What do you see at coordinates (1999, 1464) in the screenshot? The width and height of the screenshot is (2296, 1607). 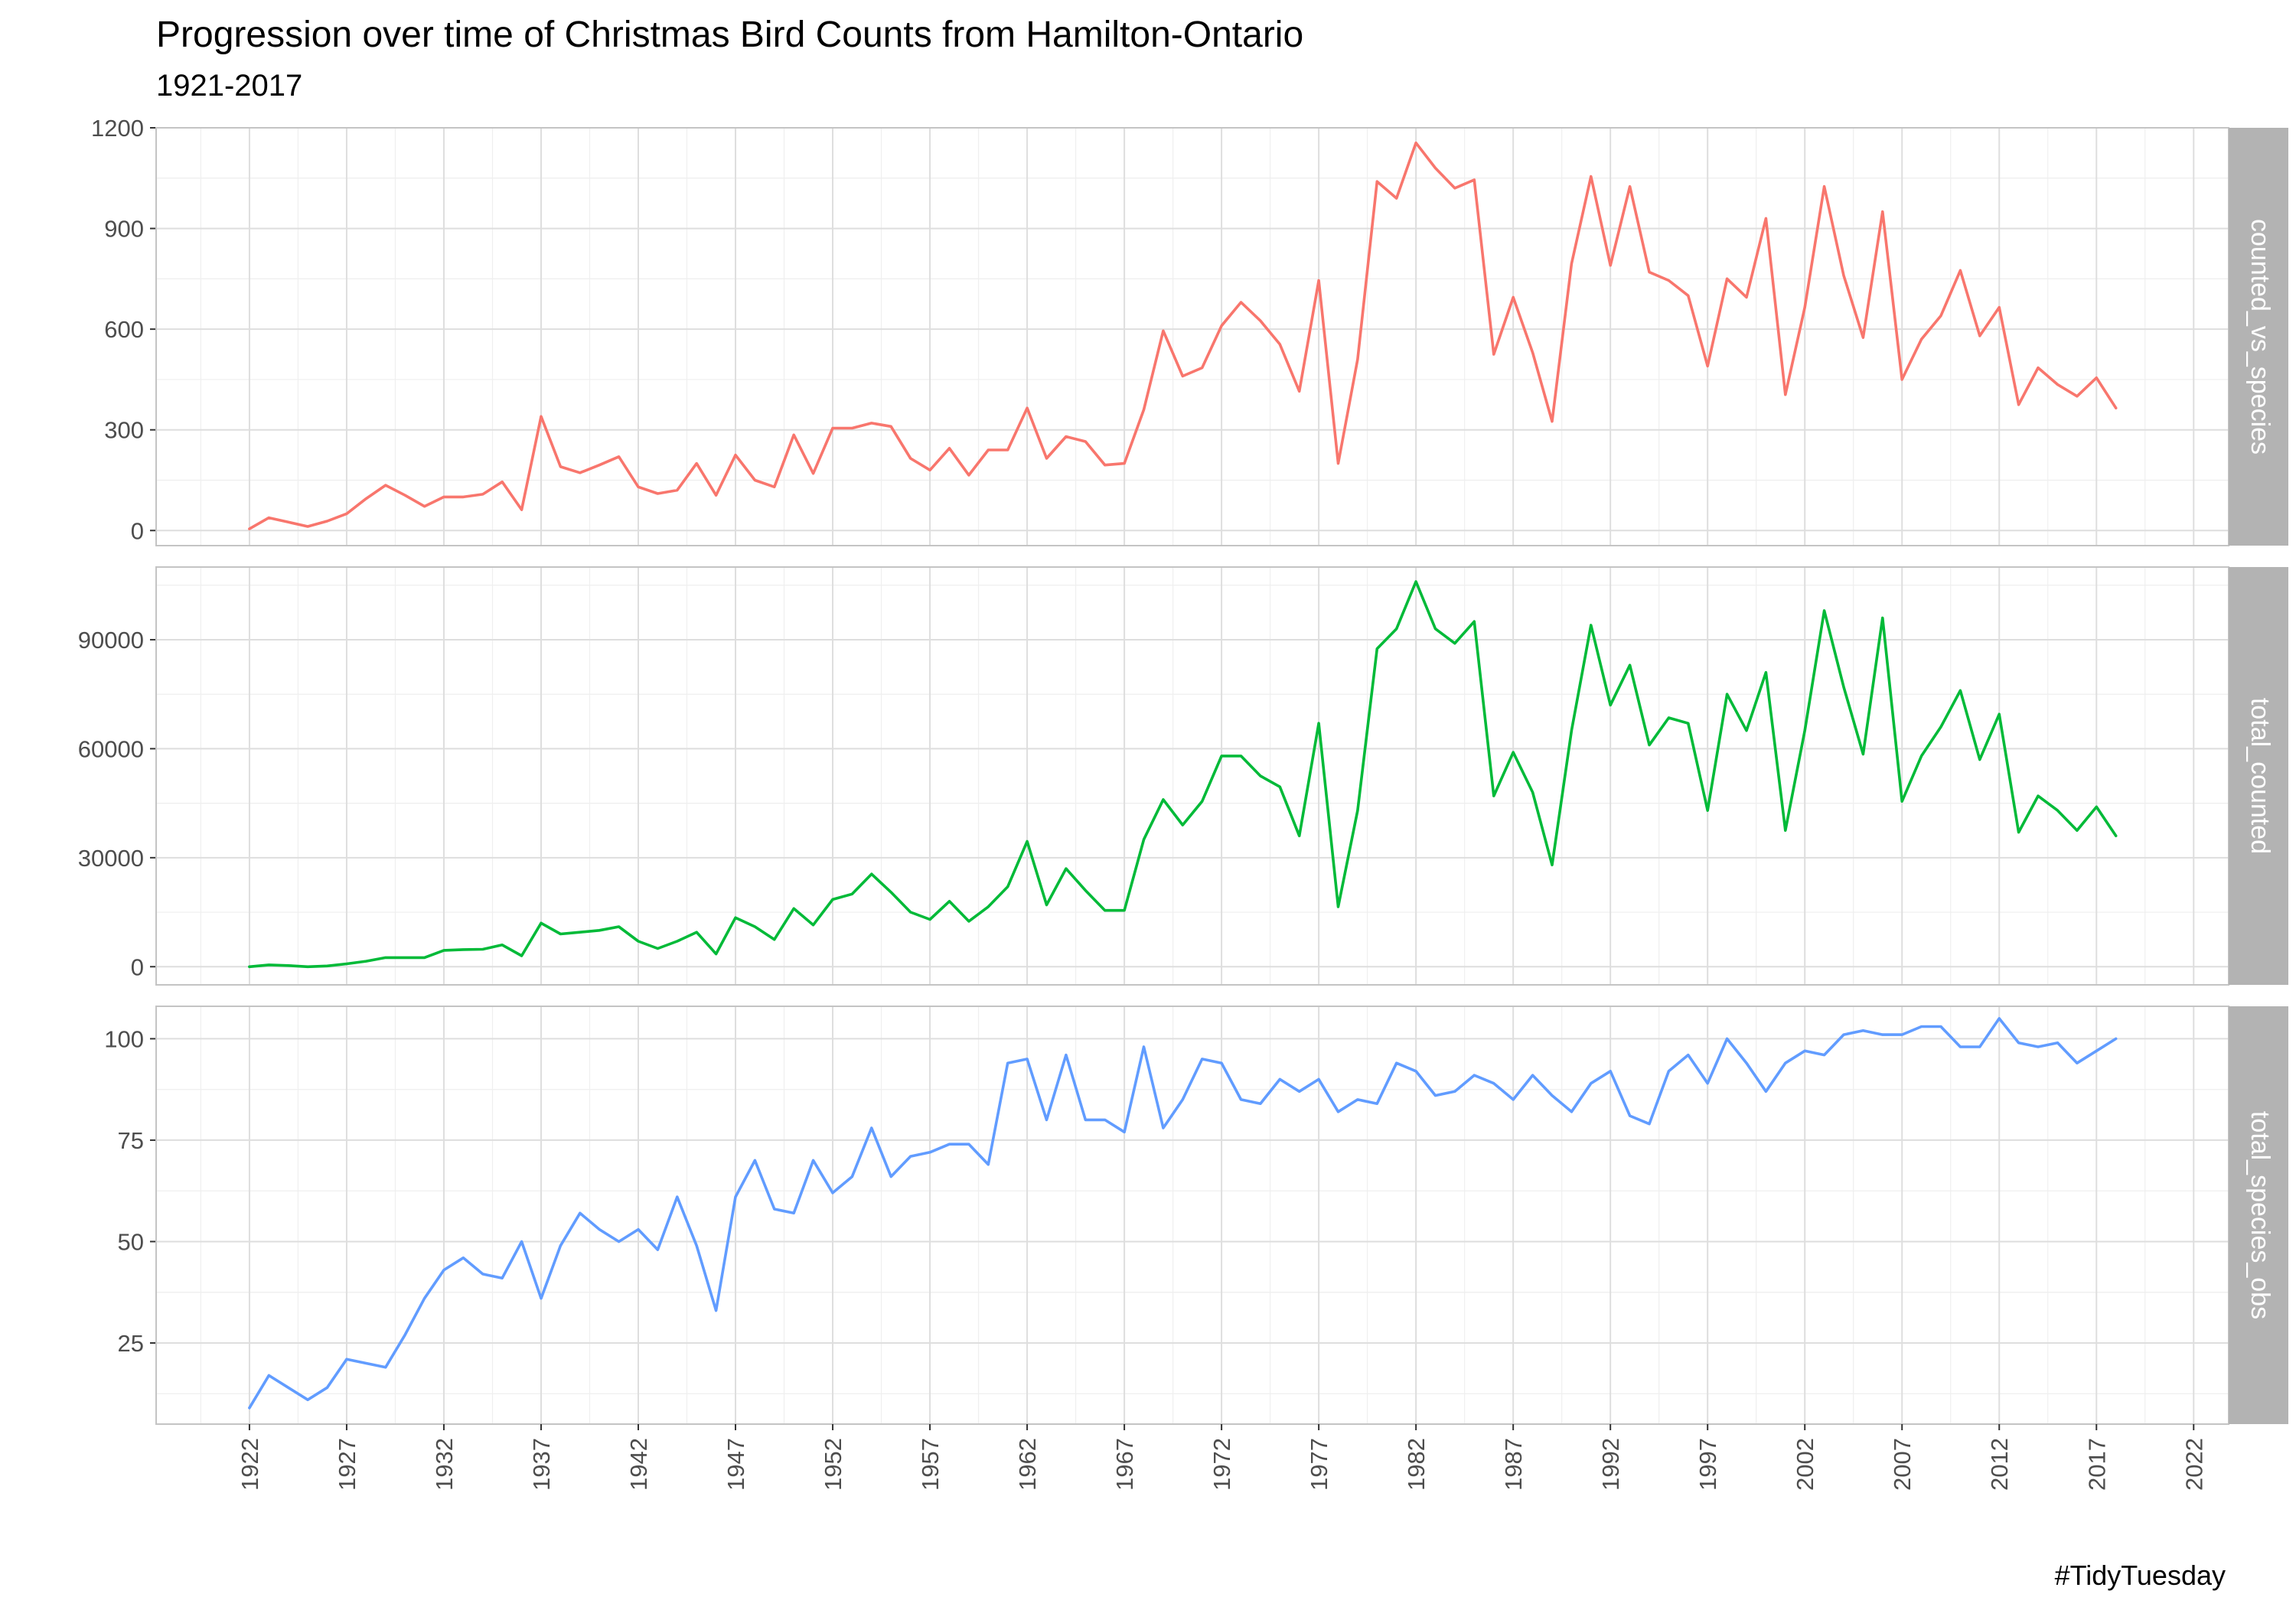 I see `x-tick-label: 2012` at bounding box center [1999, 1464].